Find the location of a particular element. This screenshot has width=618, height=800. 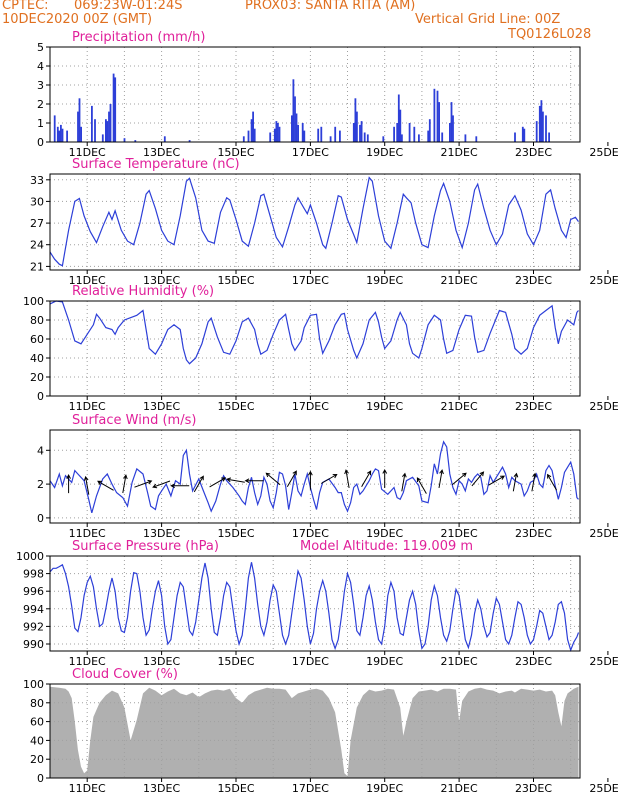

y-tick-label: 992 is located at coordinates (33, 626).